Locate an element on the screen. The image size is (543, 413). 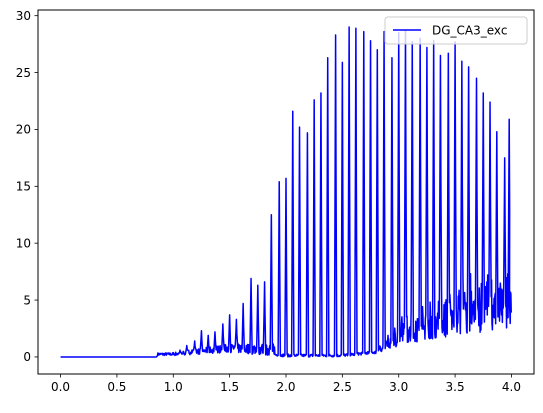
legend-box is located at coordinates (456, 30).